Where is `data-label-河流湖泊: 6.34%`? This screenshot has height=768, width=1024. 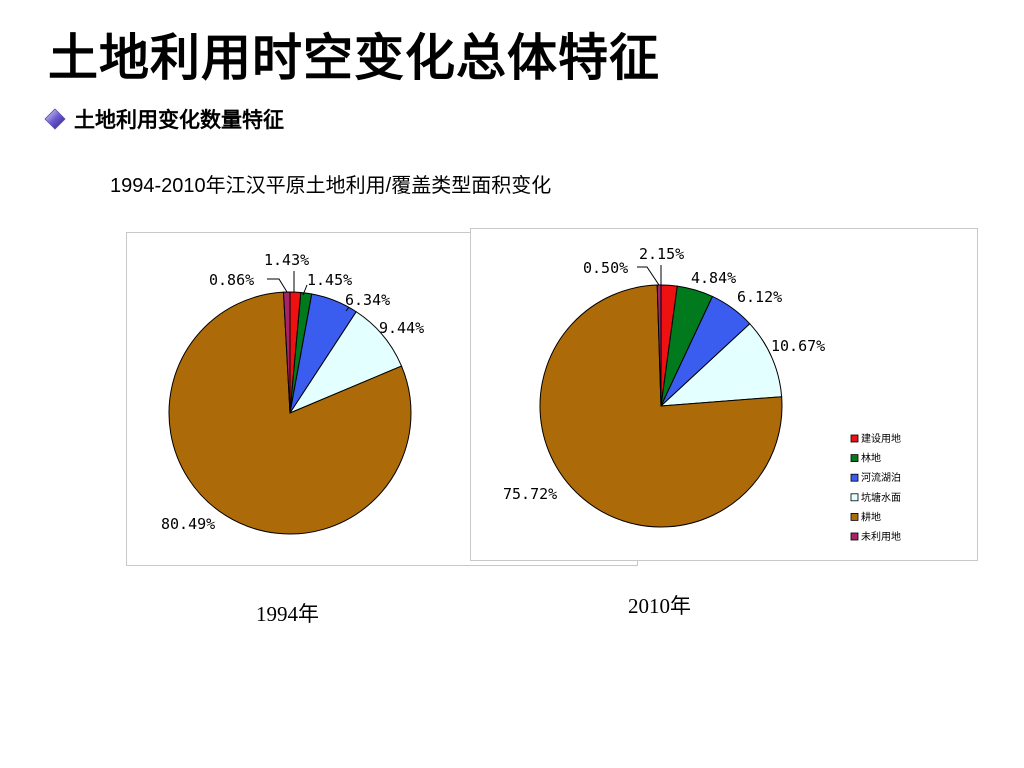 data-label-河流湖泊: 6.34% is located at coordinates (367, 300).